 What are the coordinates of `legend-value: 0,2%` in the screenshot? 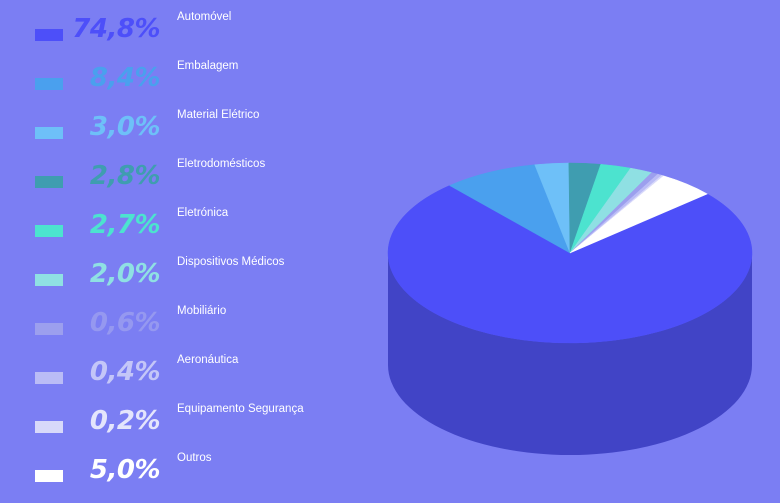 It's located at (125, 421).